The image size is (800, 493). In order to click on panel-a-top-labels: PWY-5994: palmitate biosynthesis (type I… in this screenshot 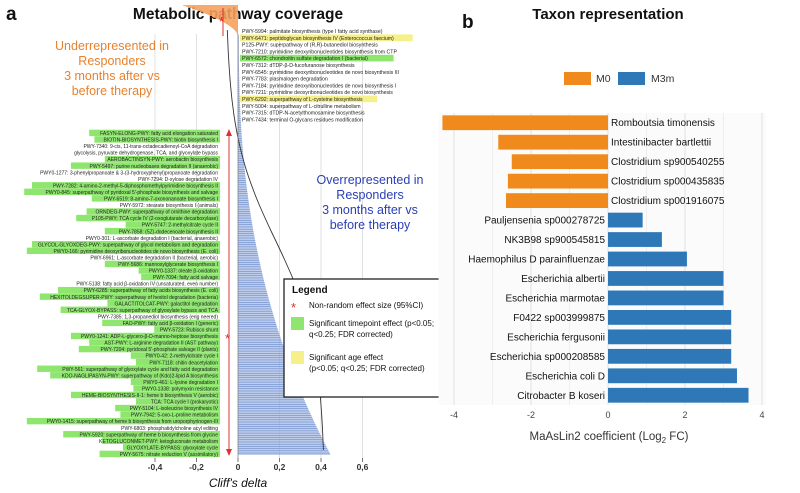, I will do `click(326, 76)`.